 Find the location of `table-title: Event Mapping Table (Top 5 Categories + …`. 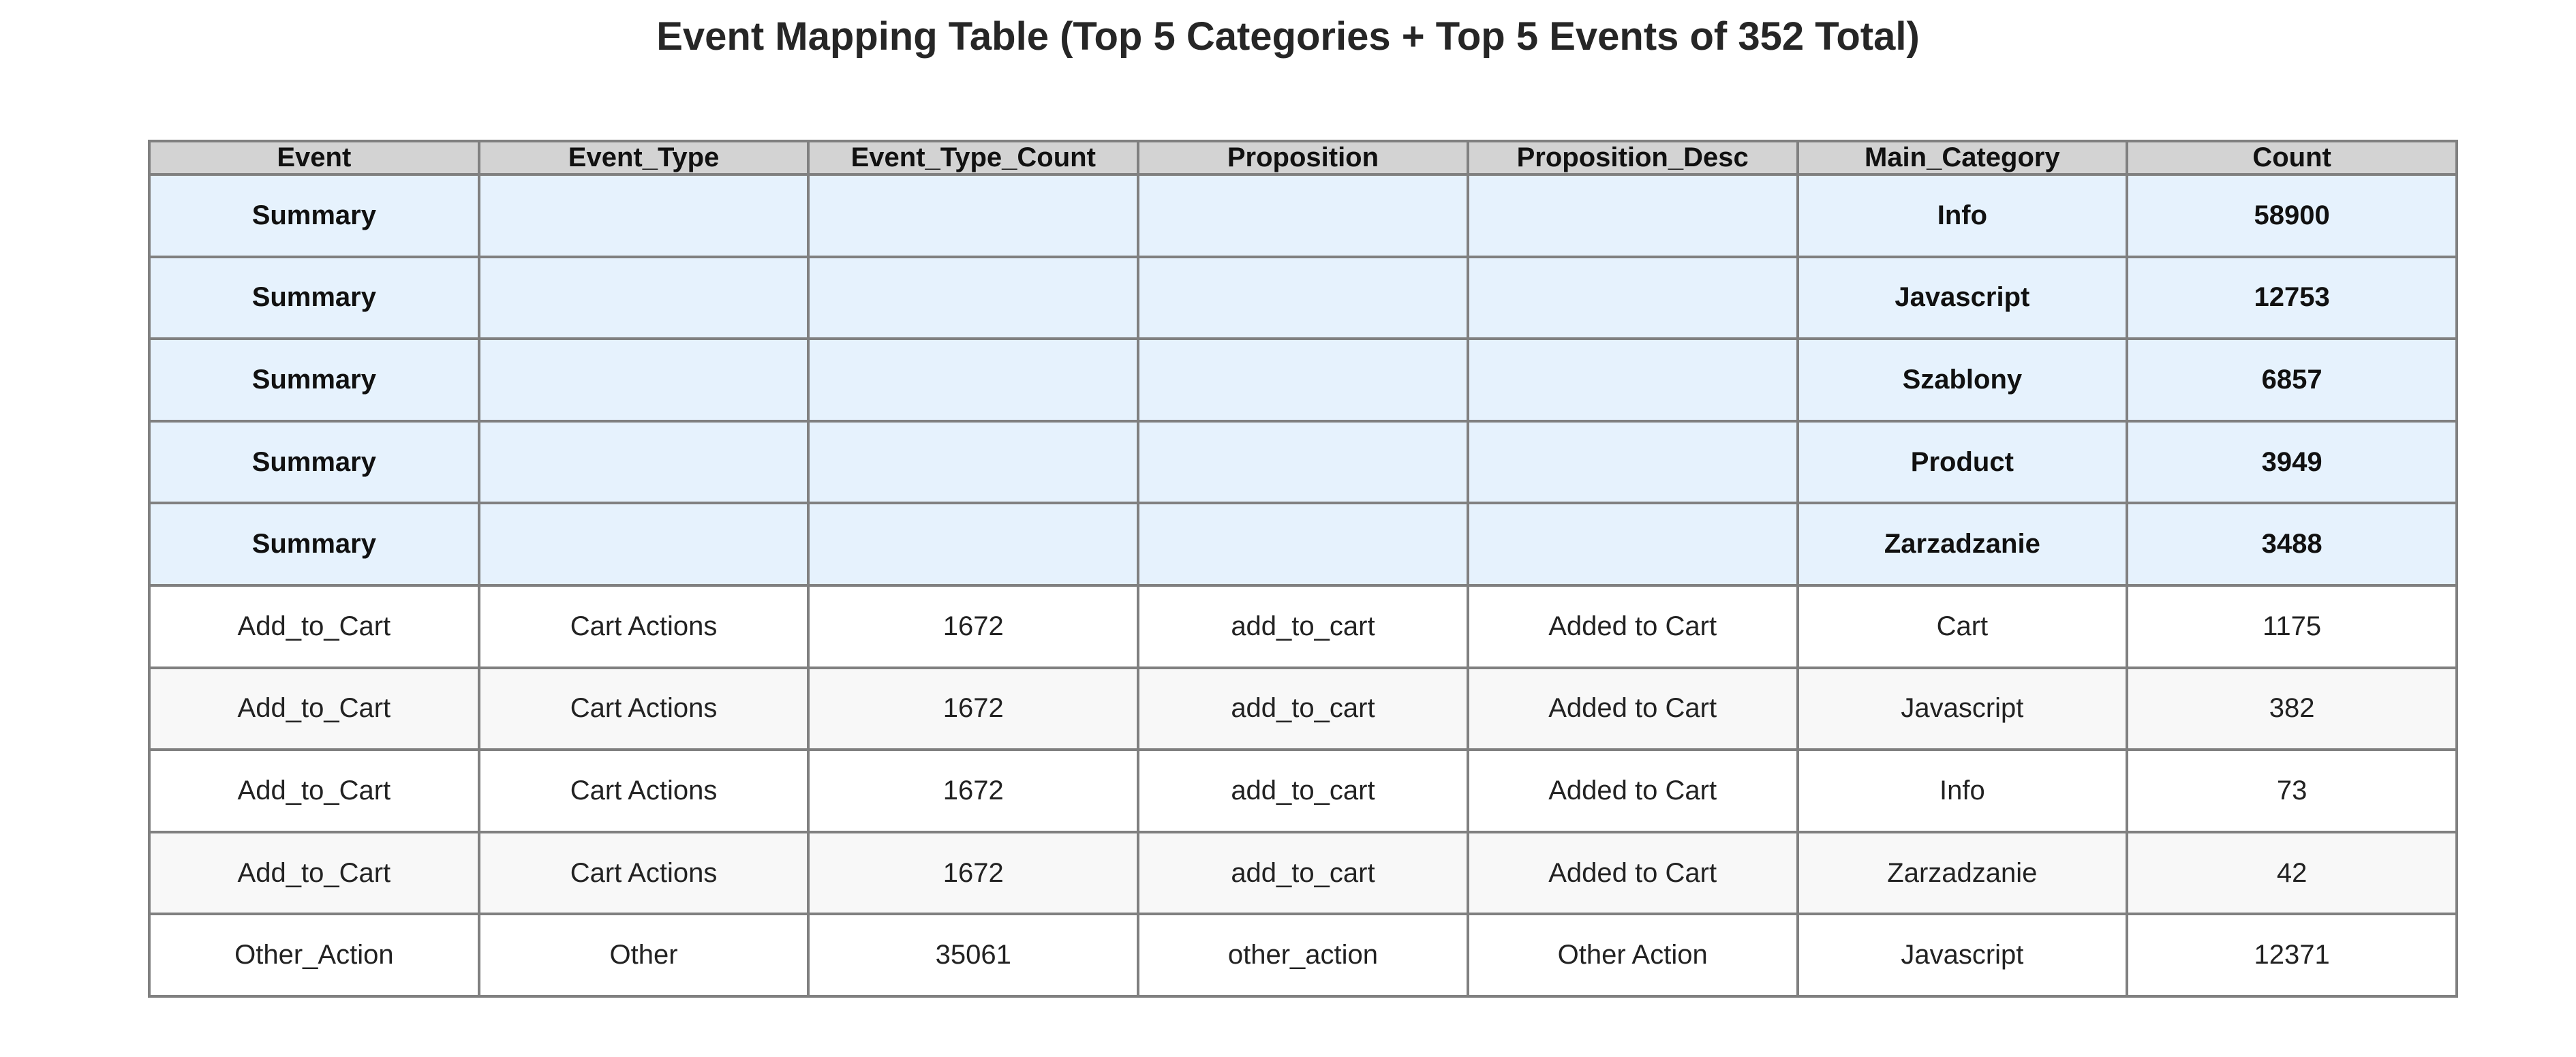

table-title: Event Mapping Table (Top 5 Categories + … is located at coordinates (1288, 36).